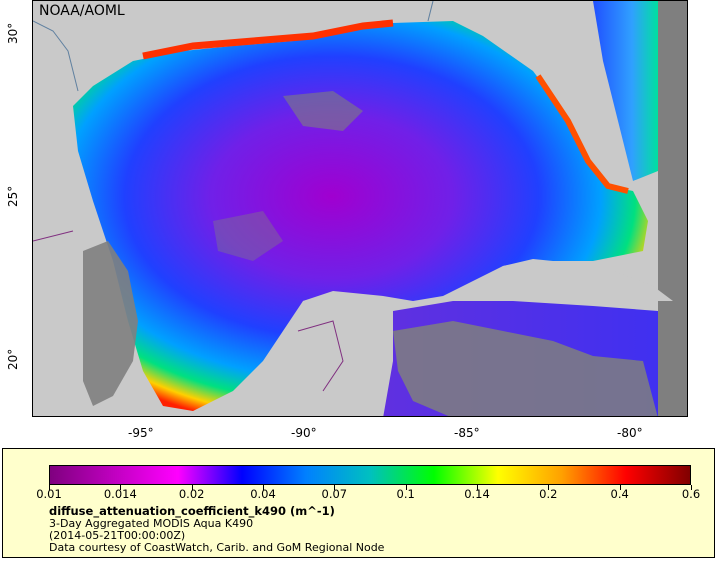 This screenshot has height=561, width=720. What do you see at coordinates (334, 494) in the screenshot?
I see `colorbar-tick-label: 0.07` at bounding box center [334, 494].